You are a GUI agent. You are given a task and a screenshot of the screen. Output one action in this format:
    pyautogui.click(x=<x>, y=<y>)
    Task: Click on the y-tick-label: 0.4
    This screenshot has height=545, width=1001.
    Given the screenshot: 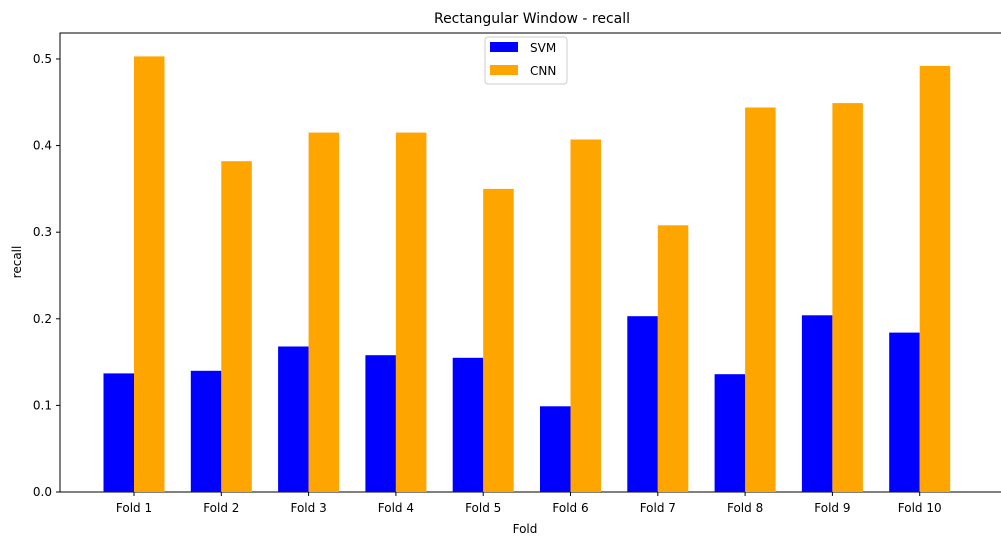 What is the action you would take?
    pyautogui.click(x=42, y=146)
    